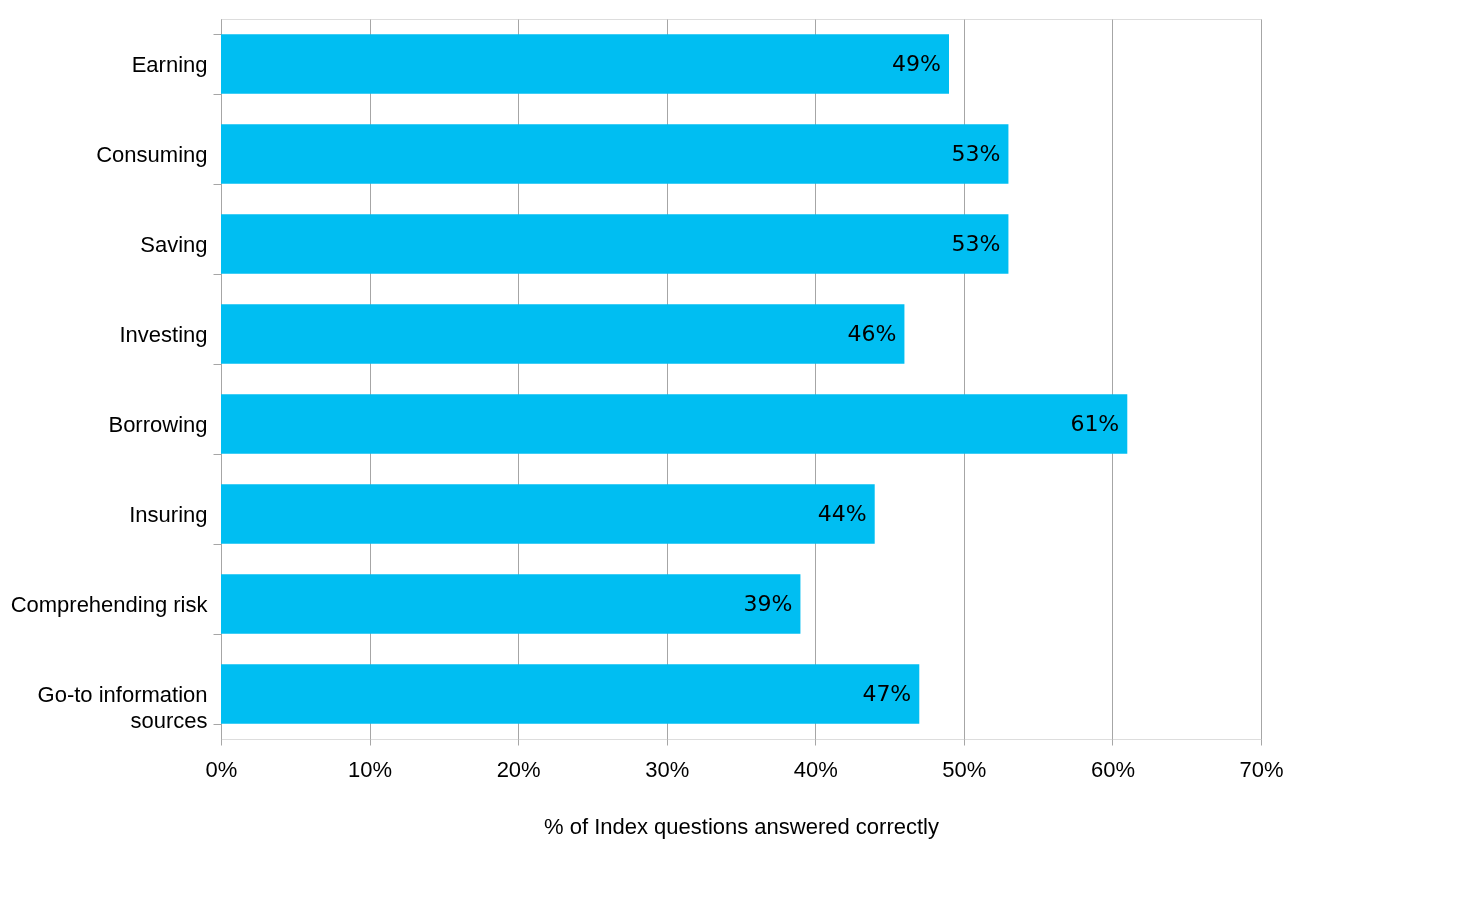  What do you see at coordinates (842, 513) in the screenshot?
I see `data-label: 44%` at bounding box center [842, 513].